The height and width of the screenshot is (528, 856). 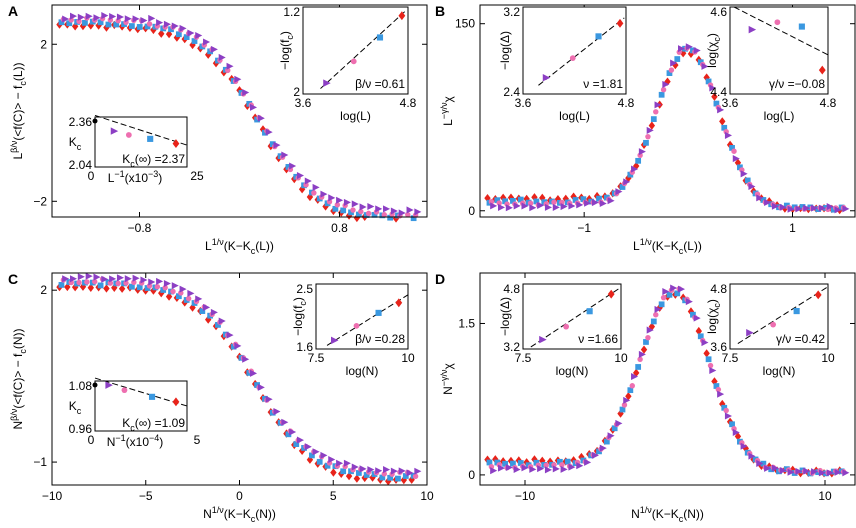 What do you see at coordinates (153, 424) in the screenshot?
I see `inset-C-kc-annotation: Kc(∞) =1.09` at bounding box center [153, 424].